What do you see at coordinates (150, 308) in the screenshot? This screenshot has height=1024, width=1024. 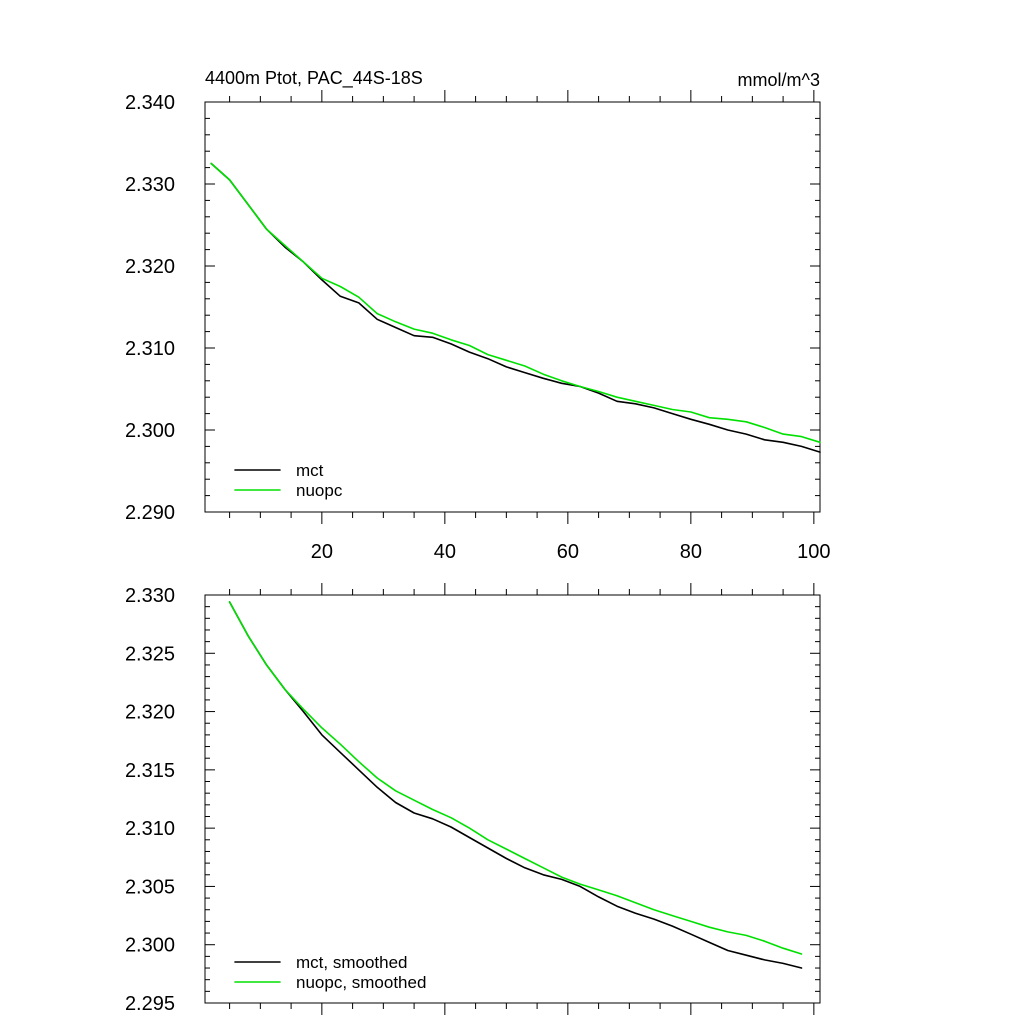 I see `y-tick-labels: 2.290 2.300 2.310 2.320 2.330 2.340` at bounding box center [150, 308].